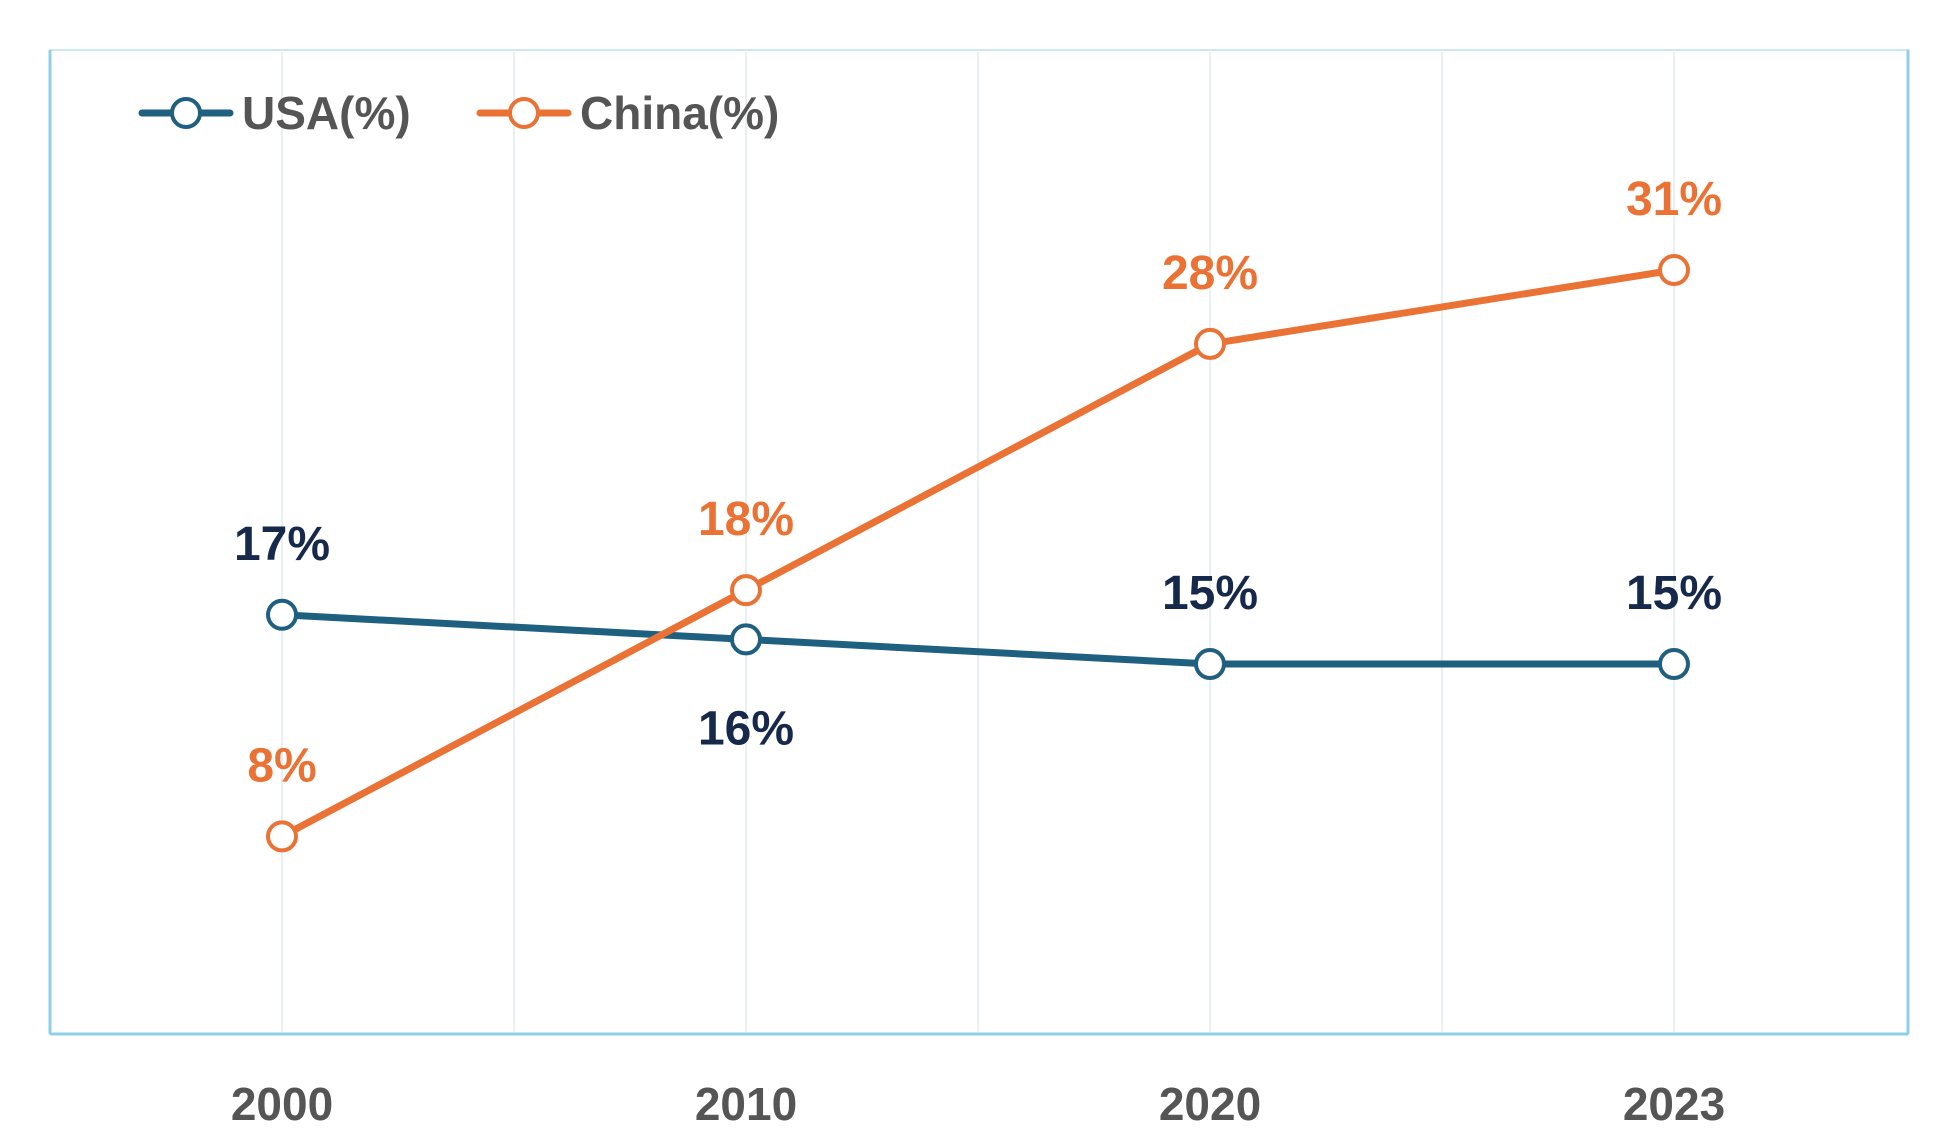 The height and width of the screenshot is (1137, 1949). Describe the element at coordinates (1674, 593) in the screenshot. I see `data-label-usa-2023: 15%` at that location.